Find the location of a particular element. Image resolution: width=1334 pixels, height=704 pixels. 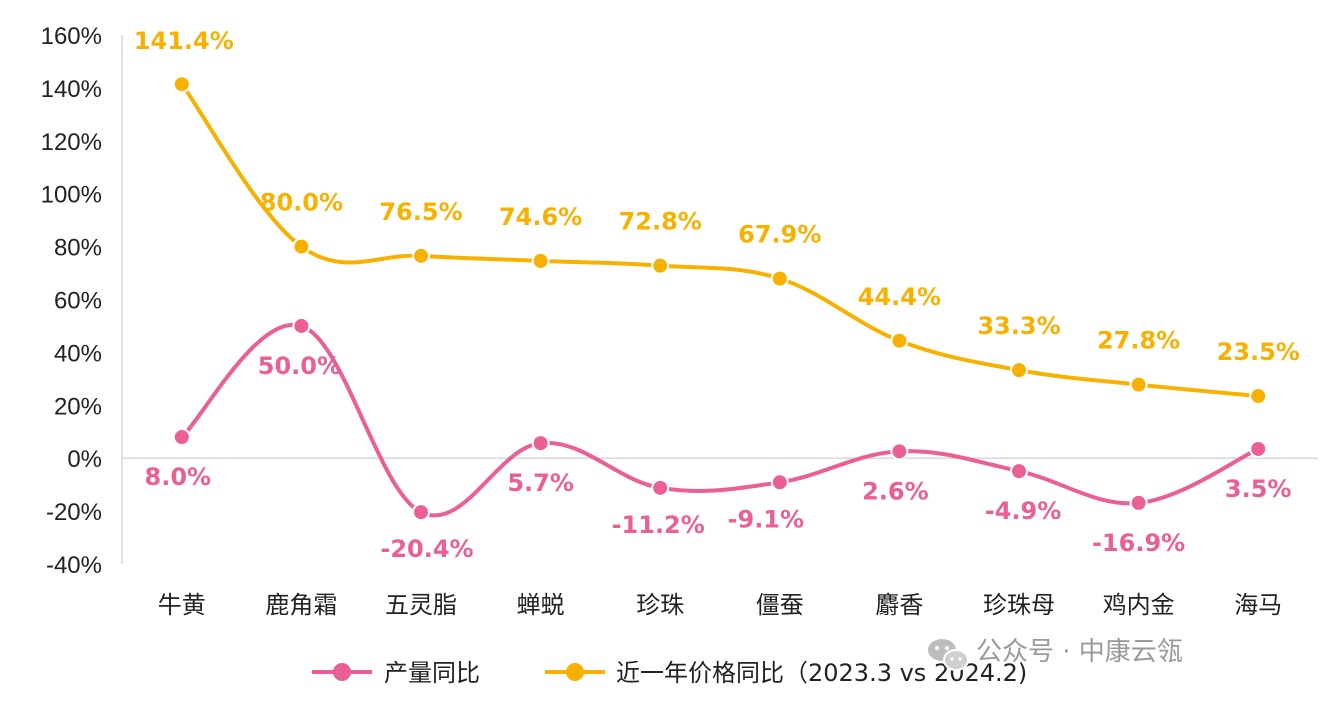

x-category-label: 鹿角霜 is located at coordinates (301, 605).